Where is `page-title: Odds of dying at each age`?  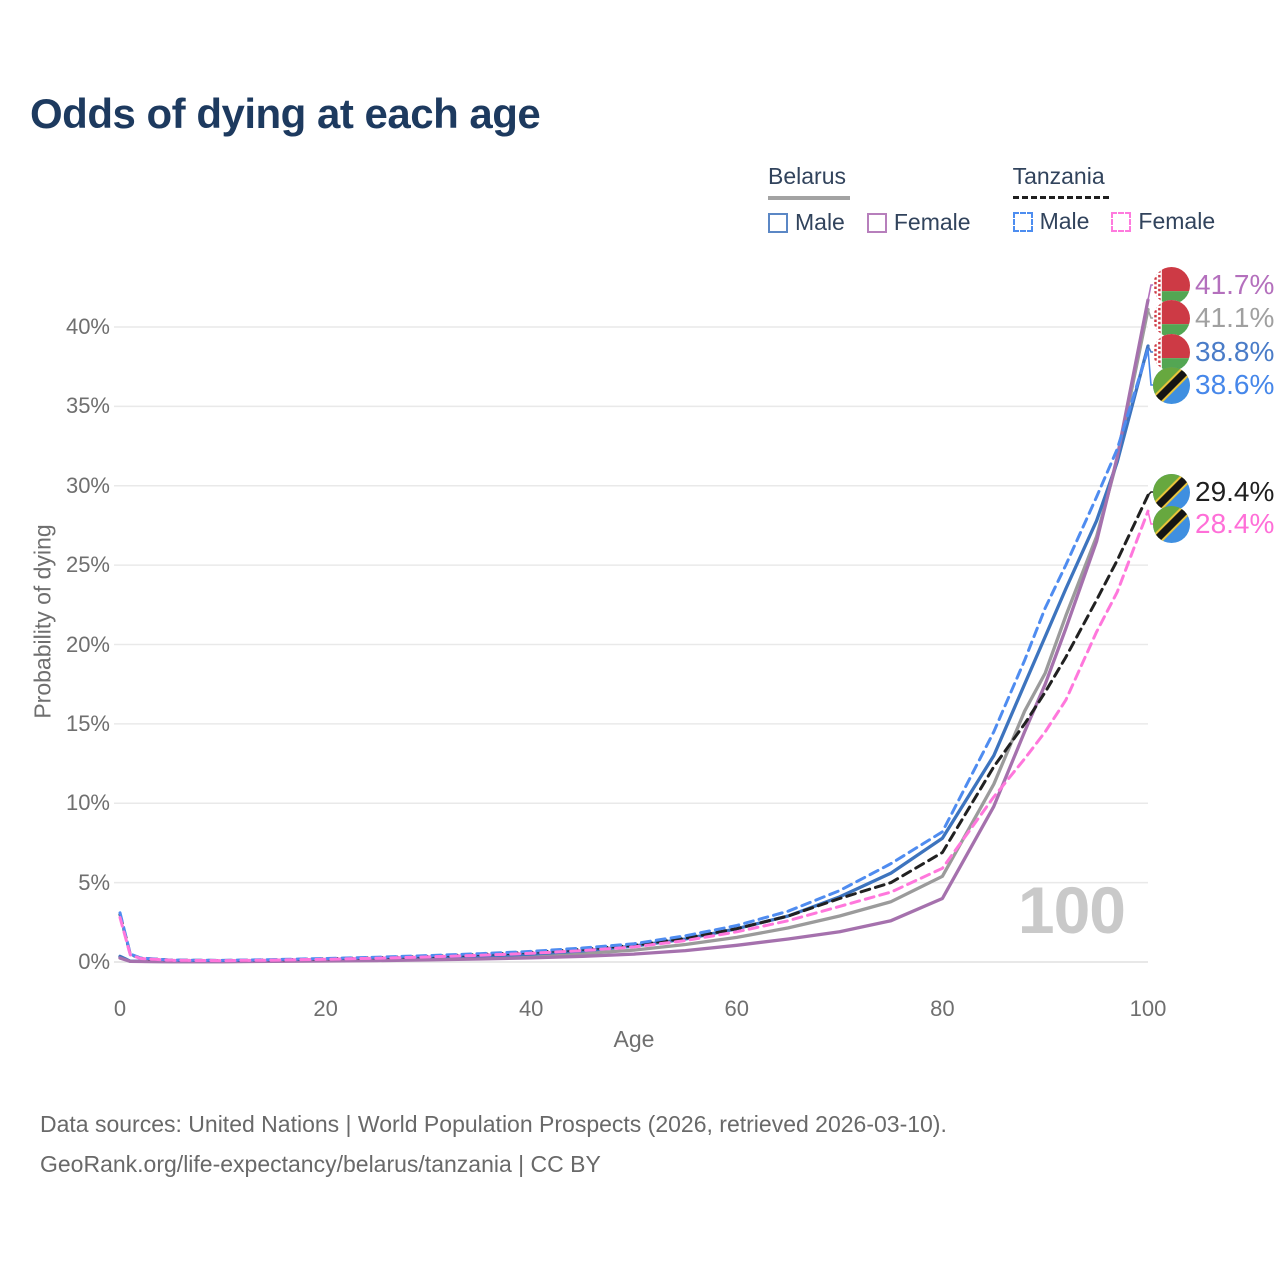
page-title: Odds of dying at each age is located at coordinates (285, 113).